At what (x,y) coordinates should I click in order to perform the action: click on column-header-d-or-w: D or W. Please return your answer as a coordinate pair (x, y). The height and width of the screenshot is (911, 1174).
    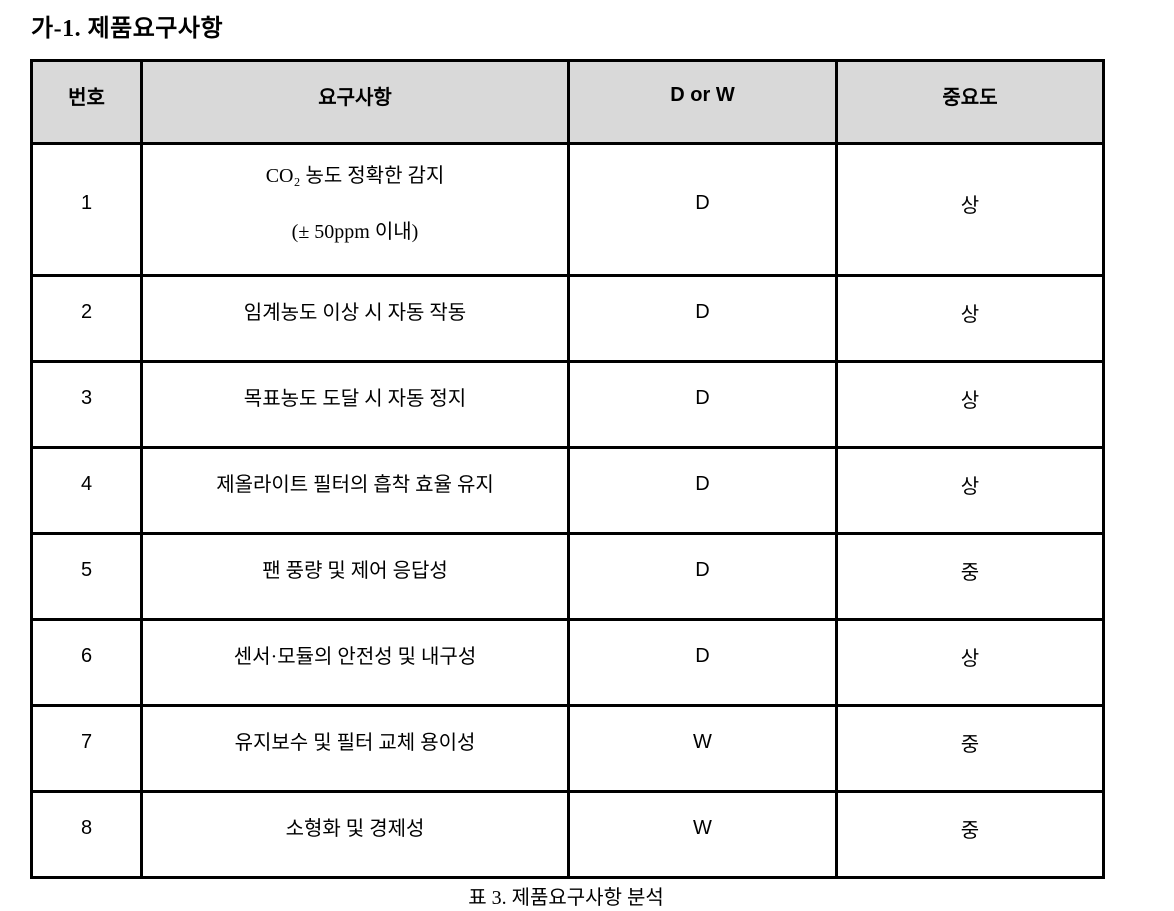
    Looking at the image, I should click on (702, 102).